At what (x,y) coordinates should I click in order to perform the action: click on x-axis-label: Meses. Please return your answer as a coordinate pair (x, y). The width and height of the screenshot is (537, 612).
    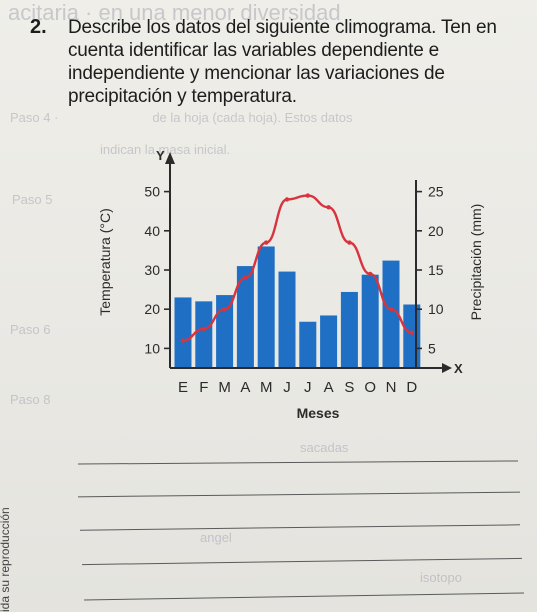
    Looking at the image, I should click on (318, 413).